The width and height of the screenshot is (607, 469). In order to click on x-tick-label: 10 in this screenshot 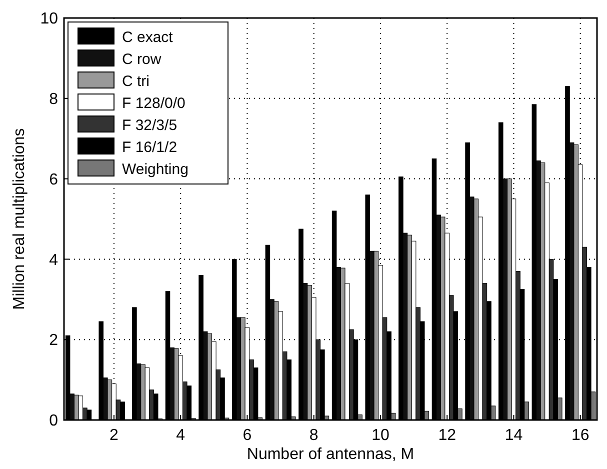, I will do `click(381, 435)`.